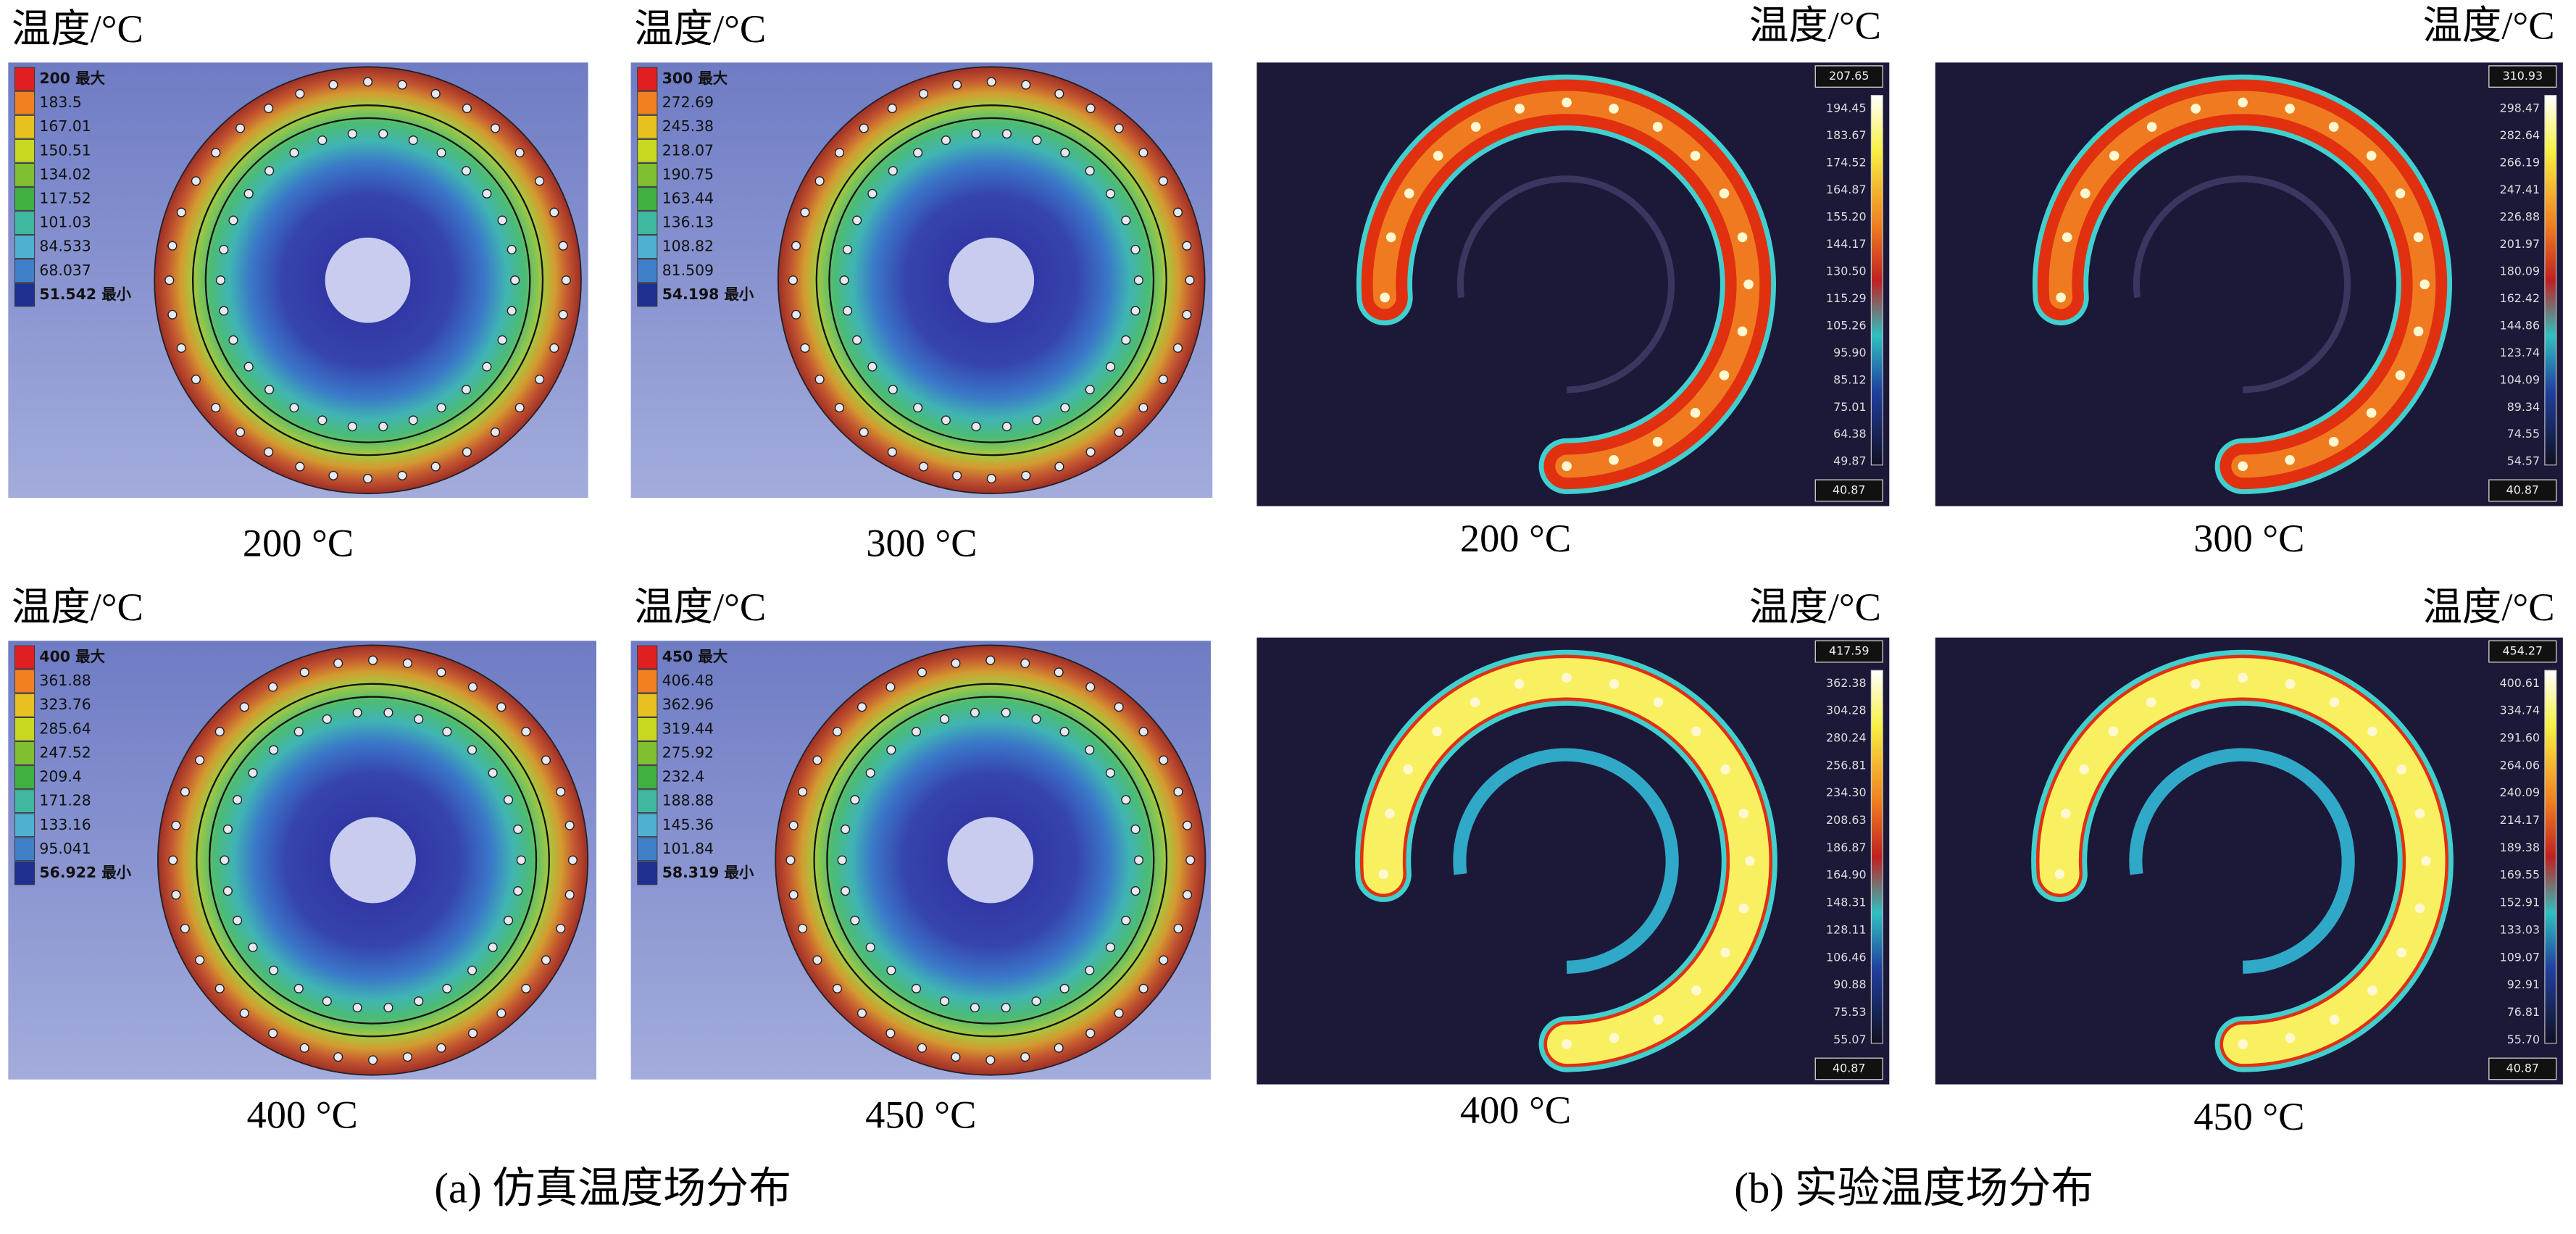 Image resolution: width=2576 pixels, height=1234 pixels. I want to click on scale-label: 169.55, so click(2520, 875).